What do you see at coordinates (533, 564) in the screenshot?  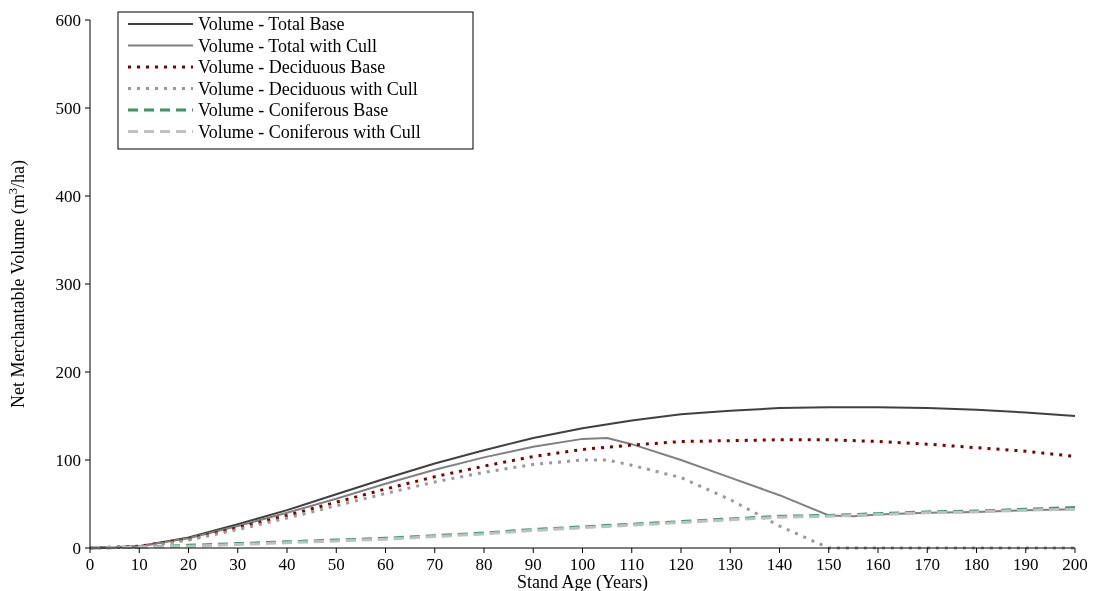 I see `x-tick-label: 90` at bounding box center [533, 564].